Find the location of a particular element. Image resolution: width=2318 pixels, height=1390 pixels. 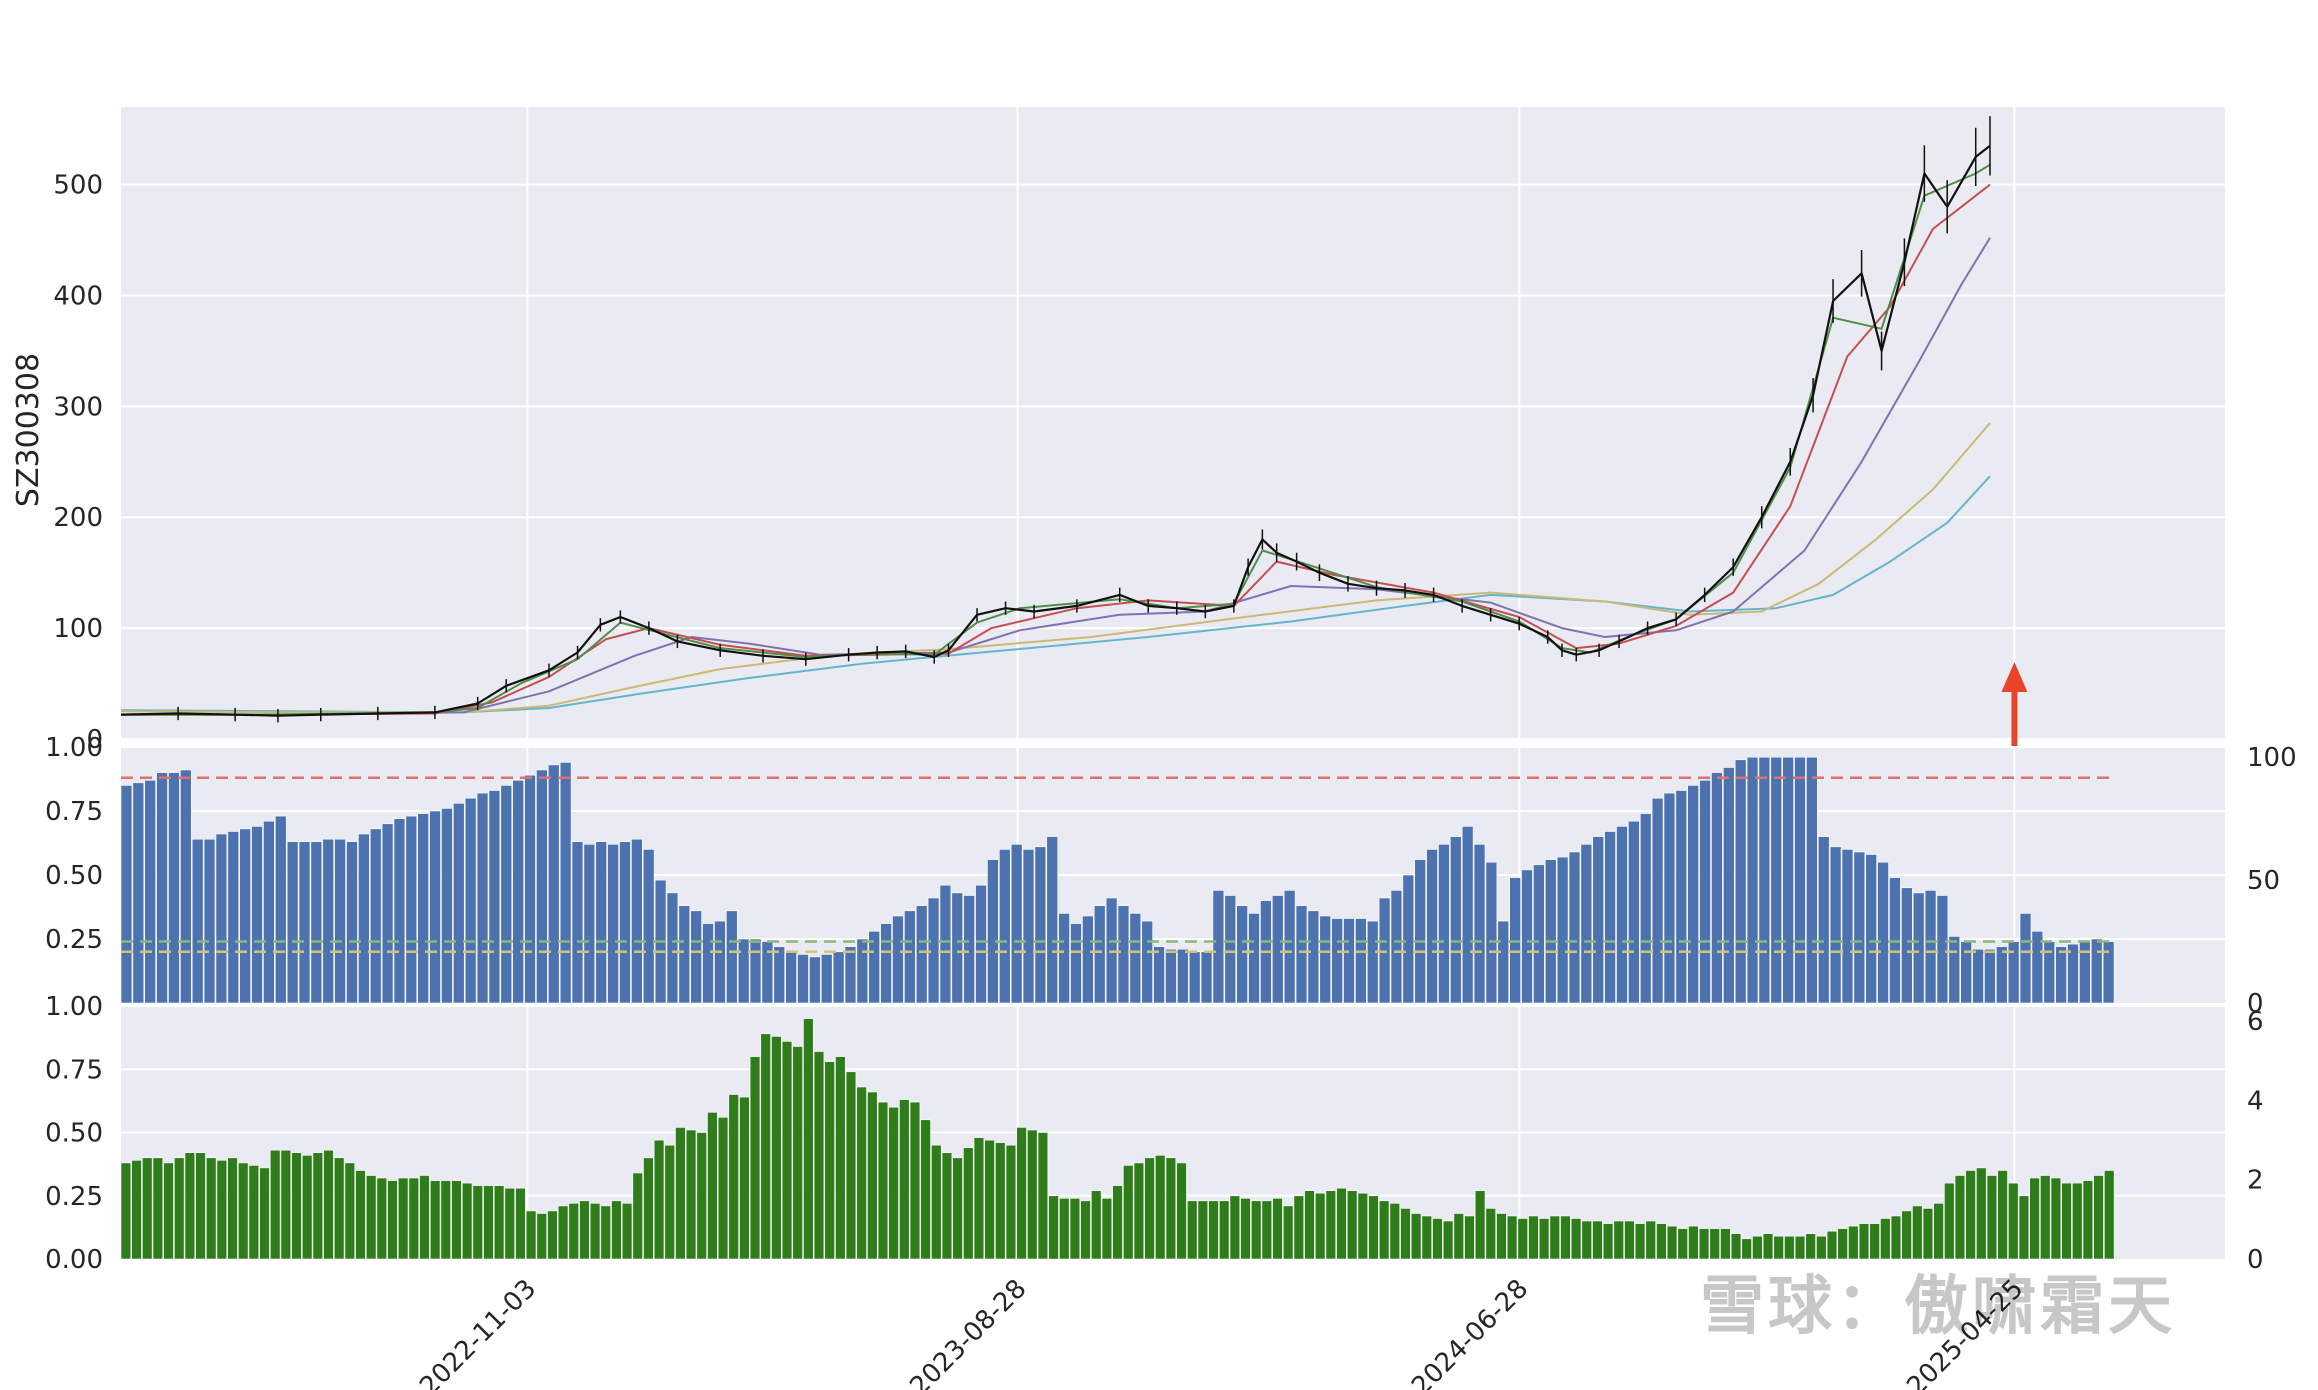

y-tick-right-label: 2 is located at coordinates (2255, 1181).